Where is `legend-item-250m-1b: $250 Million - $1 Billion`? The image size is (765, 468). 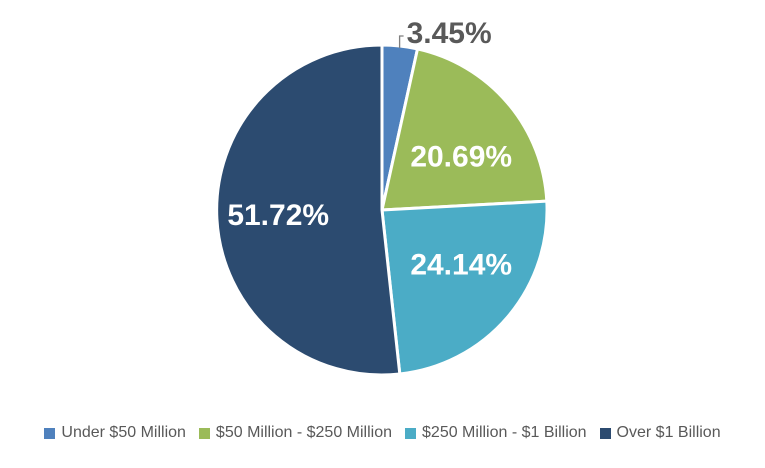
legend-item-250m-1b: $250 Million - $1 Billion is located at coordinates (496, 433).